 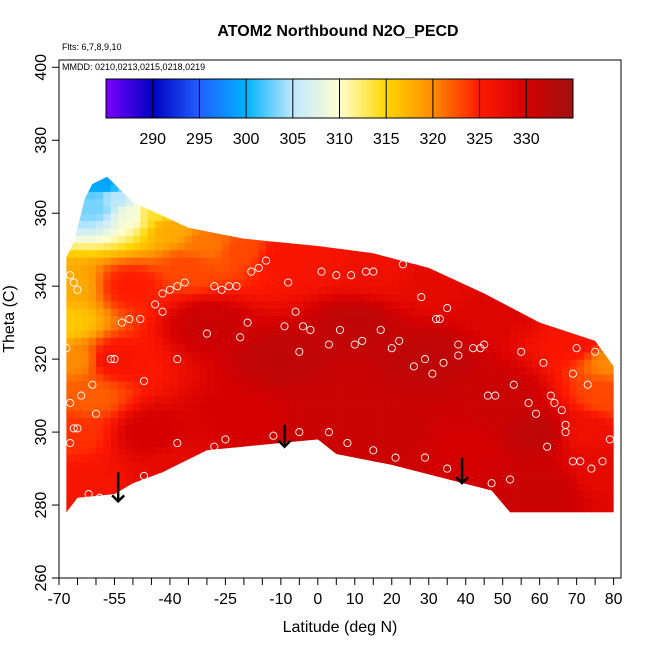 What do you see at coordinates (169, 599) in the screenshot?
I see `x-tick-label: -40` at bounding box center [169, 599].